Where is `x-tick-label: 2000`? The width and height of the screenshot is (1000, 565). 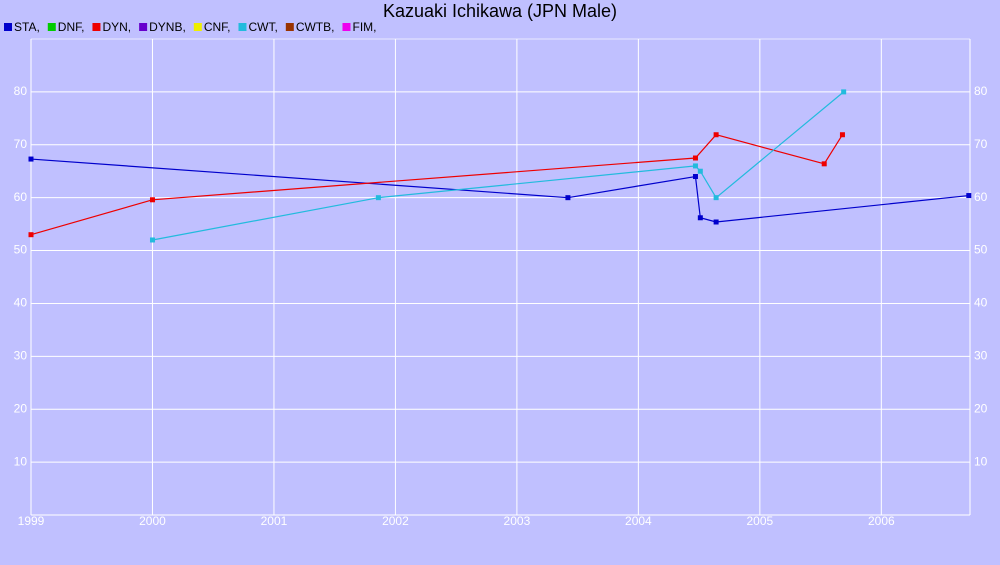 x-tick-label: 2000 is located at coordinates (152, 521).